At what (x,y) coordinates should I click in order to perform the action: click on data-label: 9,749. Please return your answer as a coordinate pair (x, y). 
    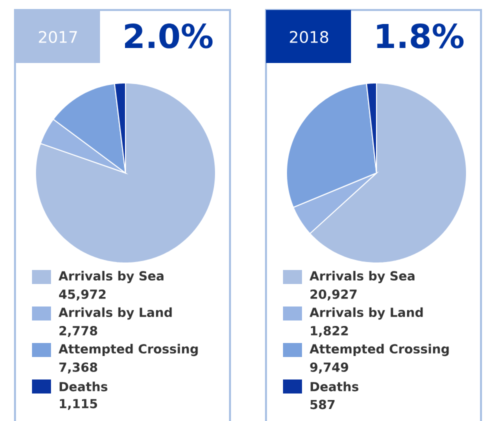
    Looking at the image, I should click on (329, 368).